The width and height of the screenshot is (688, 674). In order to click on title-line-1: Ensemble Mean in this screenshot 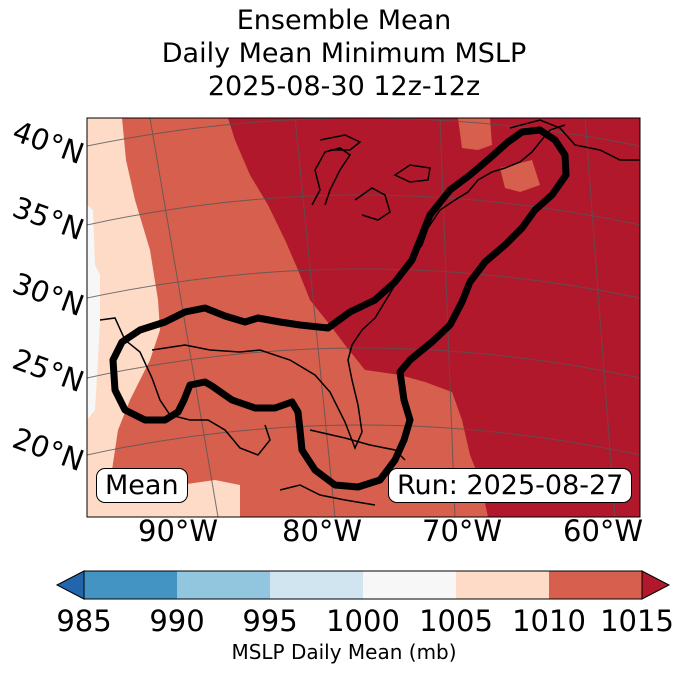, I will do `click(344, 20)`.